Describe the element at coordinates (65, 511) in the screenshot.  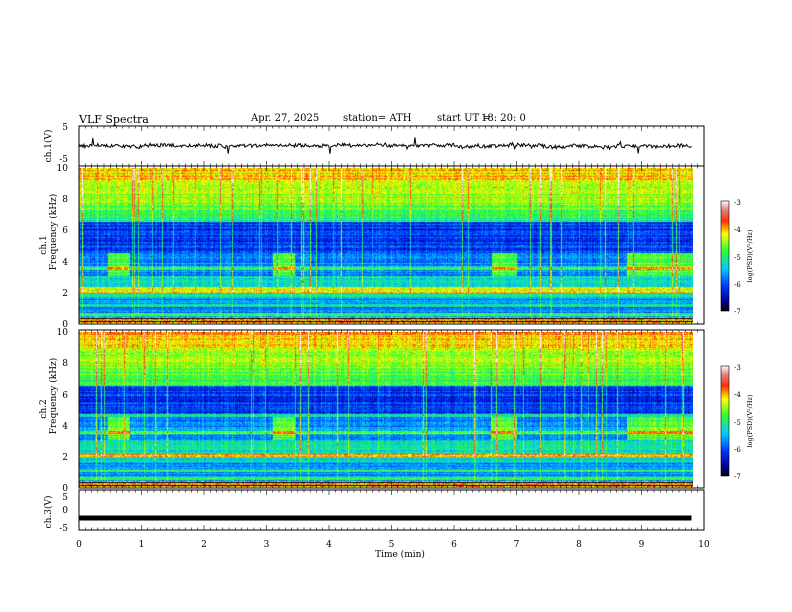
I see `ch3-ytick-0: 0` at that location.